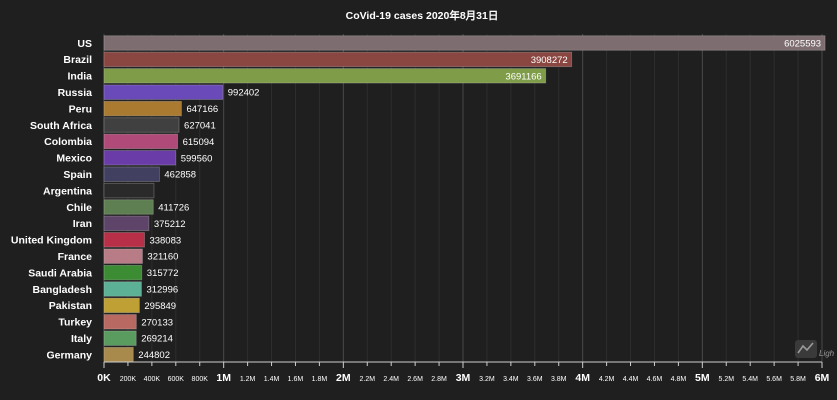 Image resolution: width=837 pixels, height=400 pixels. What do you see at coordinates (77, 175) in the screenshot?
I see `category-label: Spain` at bounding box center [77, 175].